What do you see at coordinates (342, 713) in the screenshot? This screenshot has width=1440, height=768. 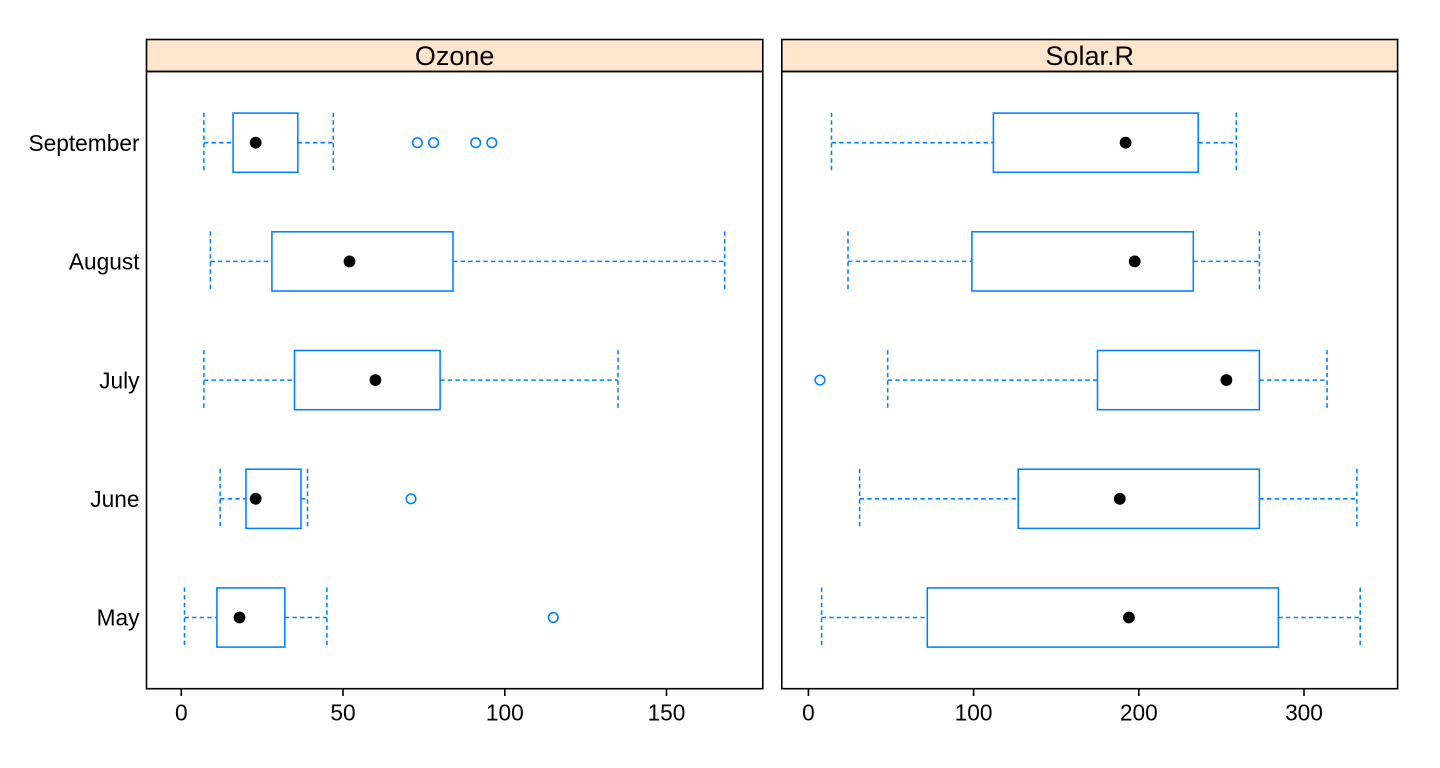 I see `svg-text: 50` at bounding box center [342, 713].